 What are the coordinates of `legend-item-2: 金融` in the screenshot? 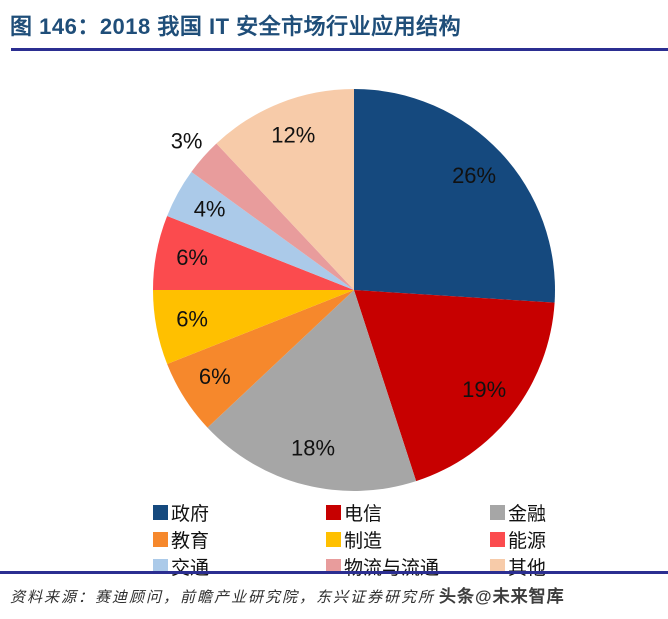 It's located at (518, 512).